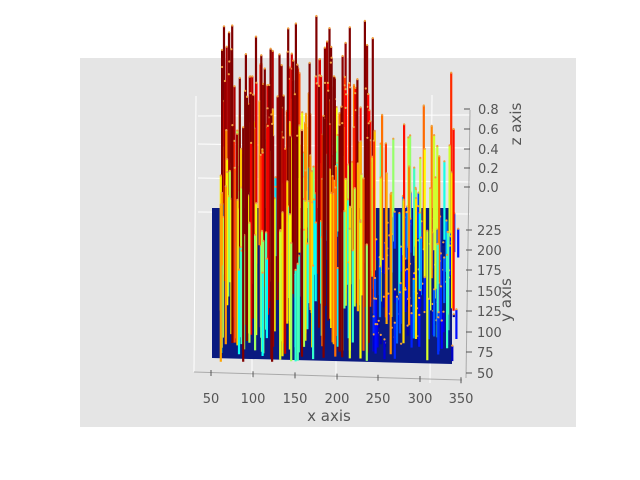 This screenshot has width=640, height=480. Describe the element at coordinates (516, 123) in the screenshot. I see `z-axis-label: z axis` at that location.